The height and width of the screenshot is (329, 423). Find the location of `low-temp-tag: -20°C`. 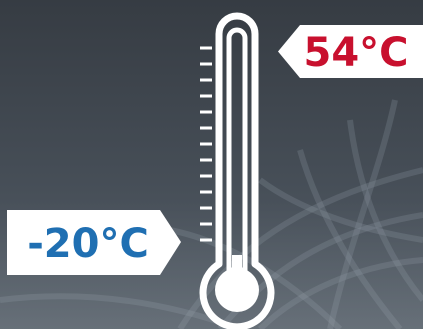

low-temp-tag: -20°C is located at coordinates (94, 242).